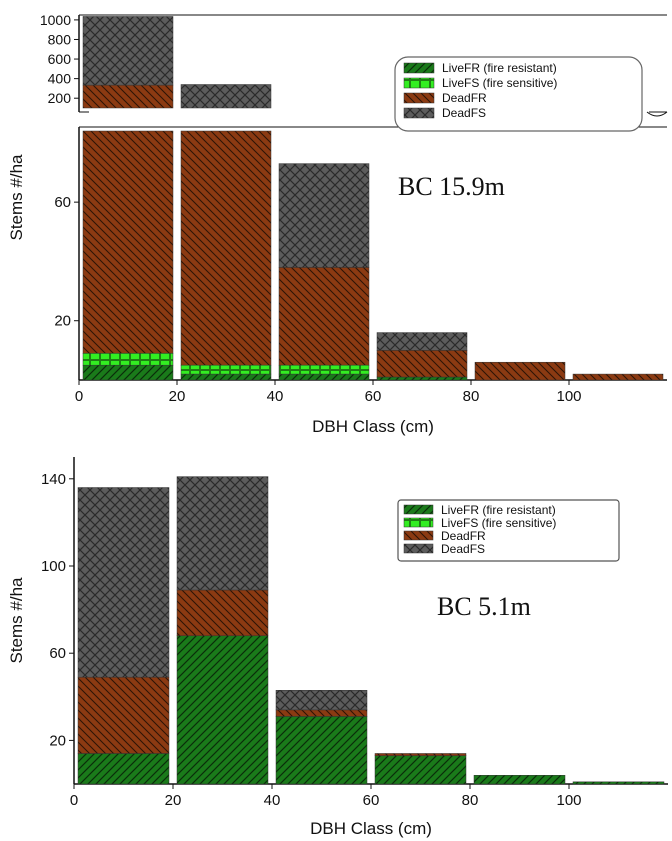  I want to click on bar-deadfs-60-lower, so click(422, 341).